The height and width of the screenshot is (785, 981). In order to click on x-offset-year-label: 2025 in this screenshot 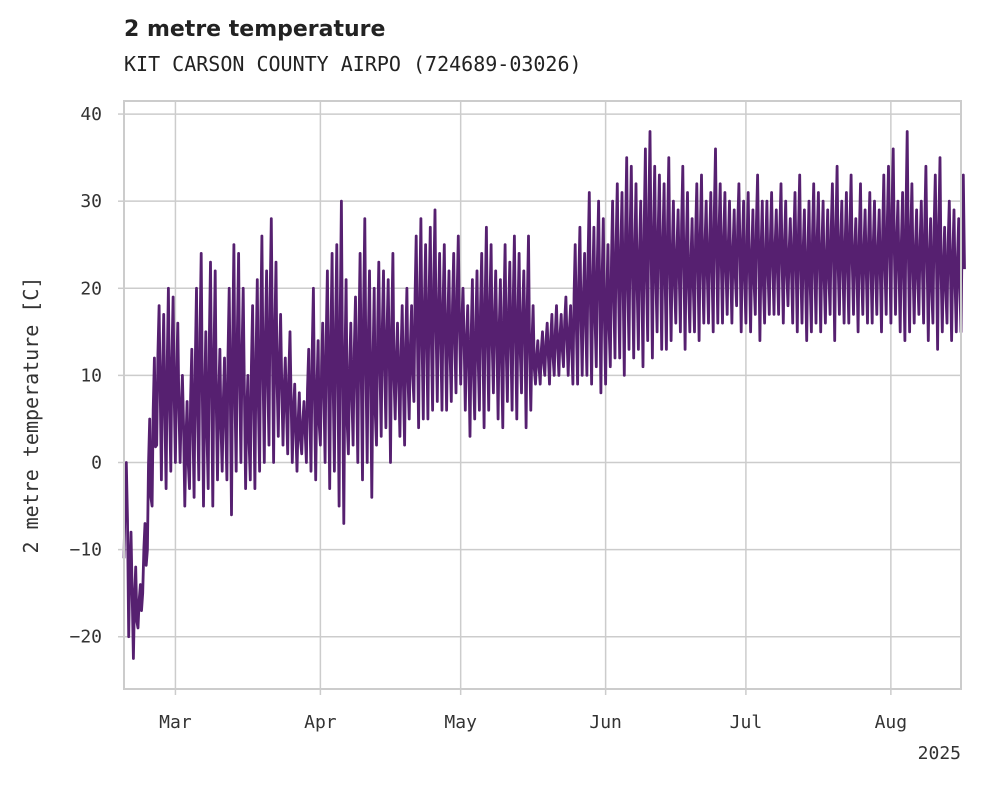, I will do `click(939, 753)`.